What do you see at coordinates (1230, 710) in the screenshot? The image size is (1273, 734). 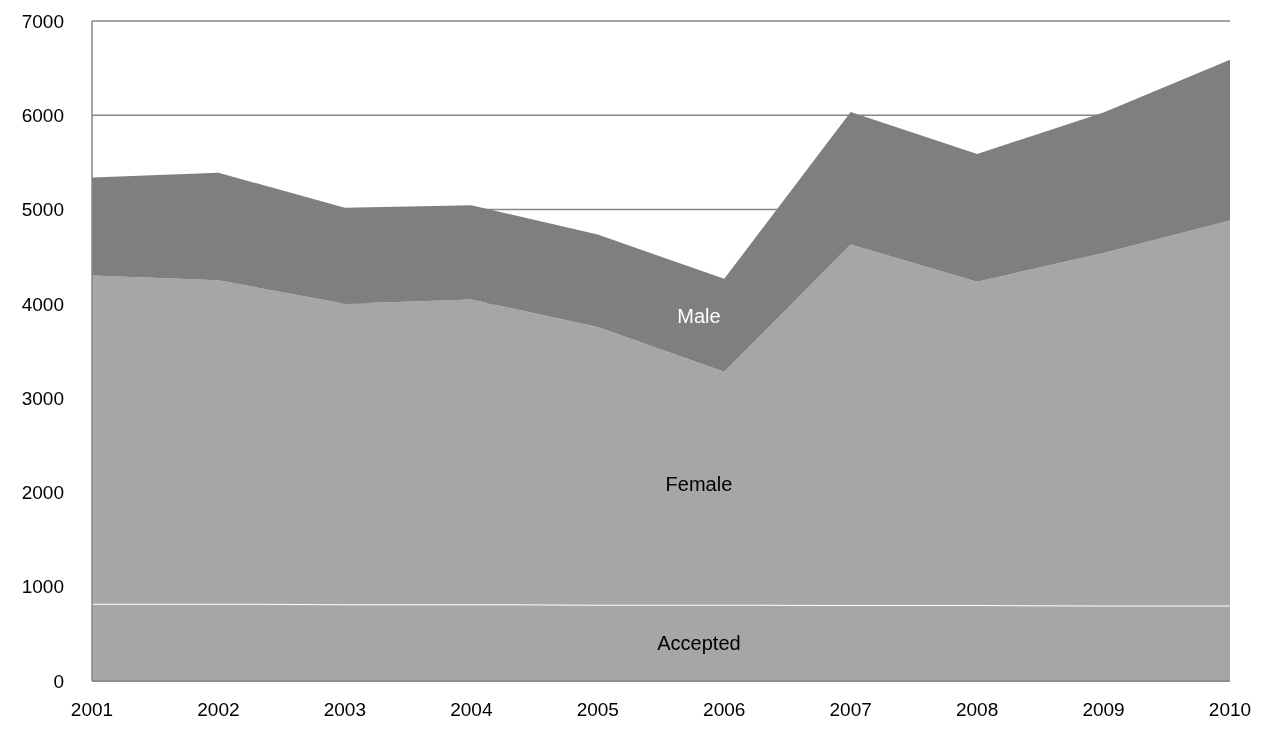 I see `x-tick-label: 2010` at bounding box center [1230, 710].